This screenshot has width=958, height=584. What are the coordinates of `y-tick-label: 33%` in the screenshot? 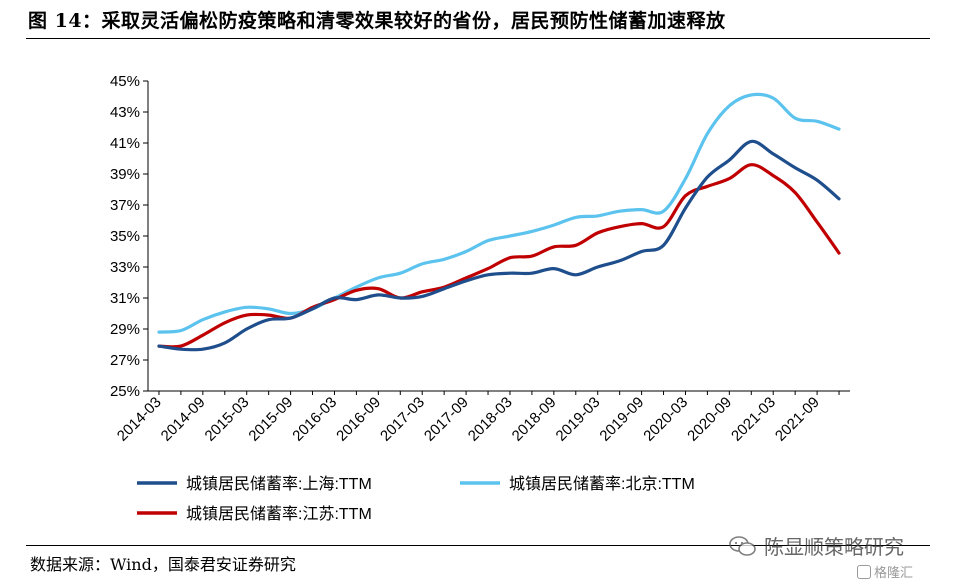 It's located at (125, 267).